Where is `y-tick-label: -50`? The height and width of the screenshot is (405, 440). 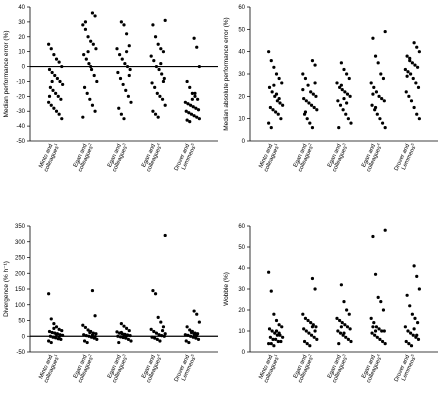 y-tick-label: -50 is located at coordinates (20, 353).